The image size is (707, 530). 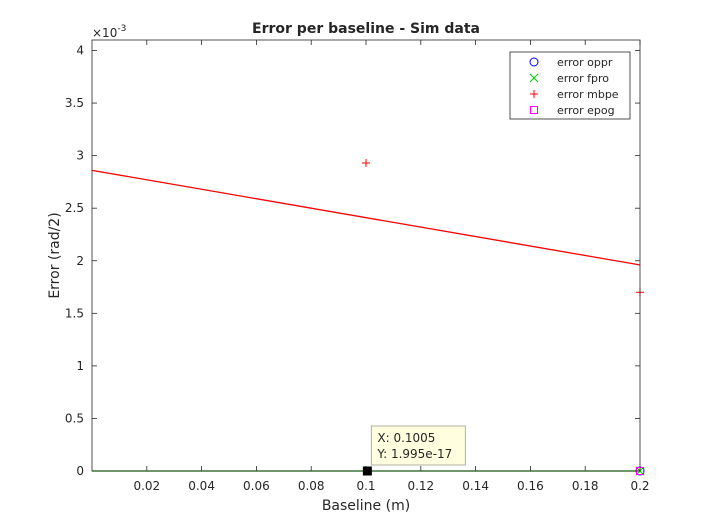 I want to click on y-axis-label: Error (rad/2), so click(x=55, y=255).